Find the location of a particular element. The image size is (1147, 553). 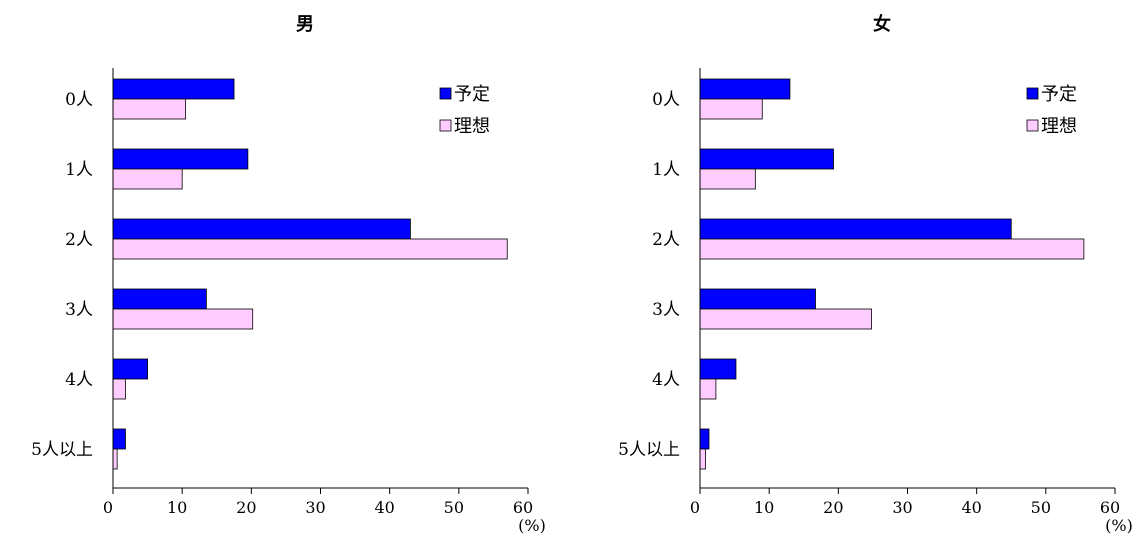

chart-title: 女 is located at coordinates (882, 24).